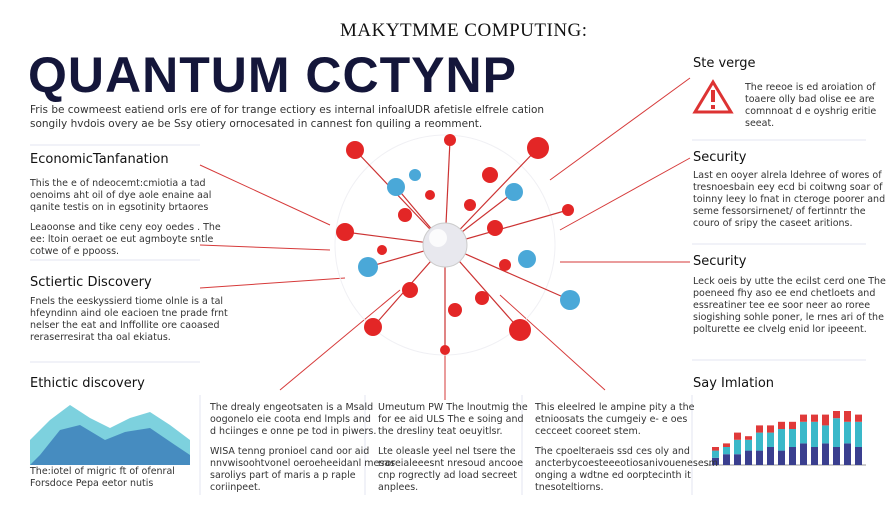 This screenshot has width=896, height=512. Describe the element at coordinates (119, 207) in the screenshot. I see `body-line: qanite testis on in egsotinity brtaores` at that location.